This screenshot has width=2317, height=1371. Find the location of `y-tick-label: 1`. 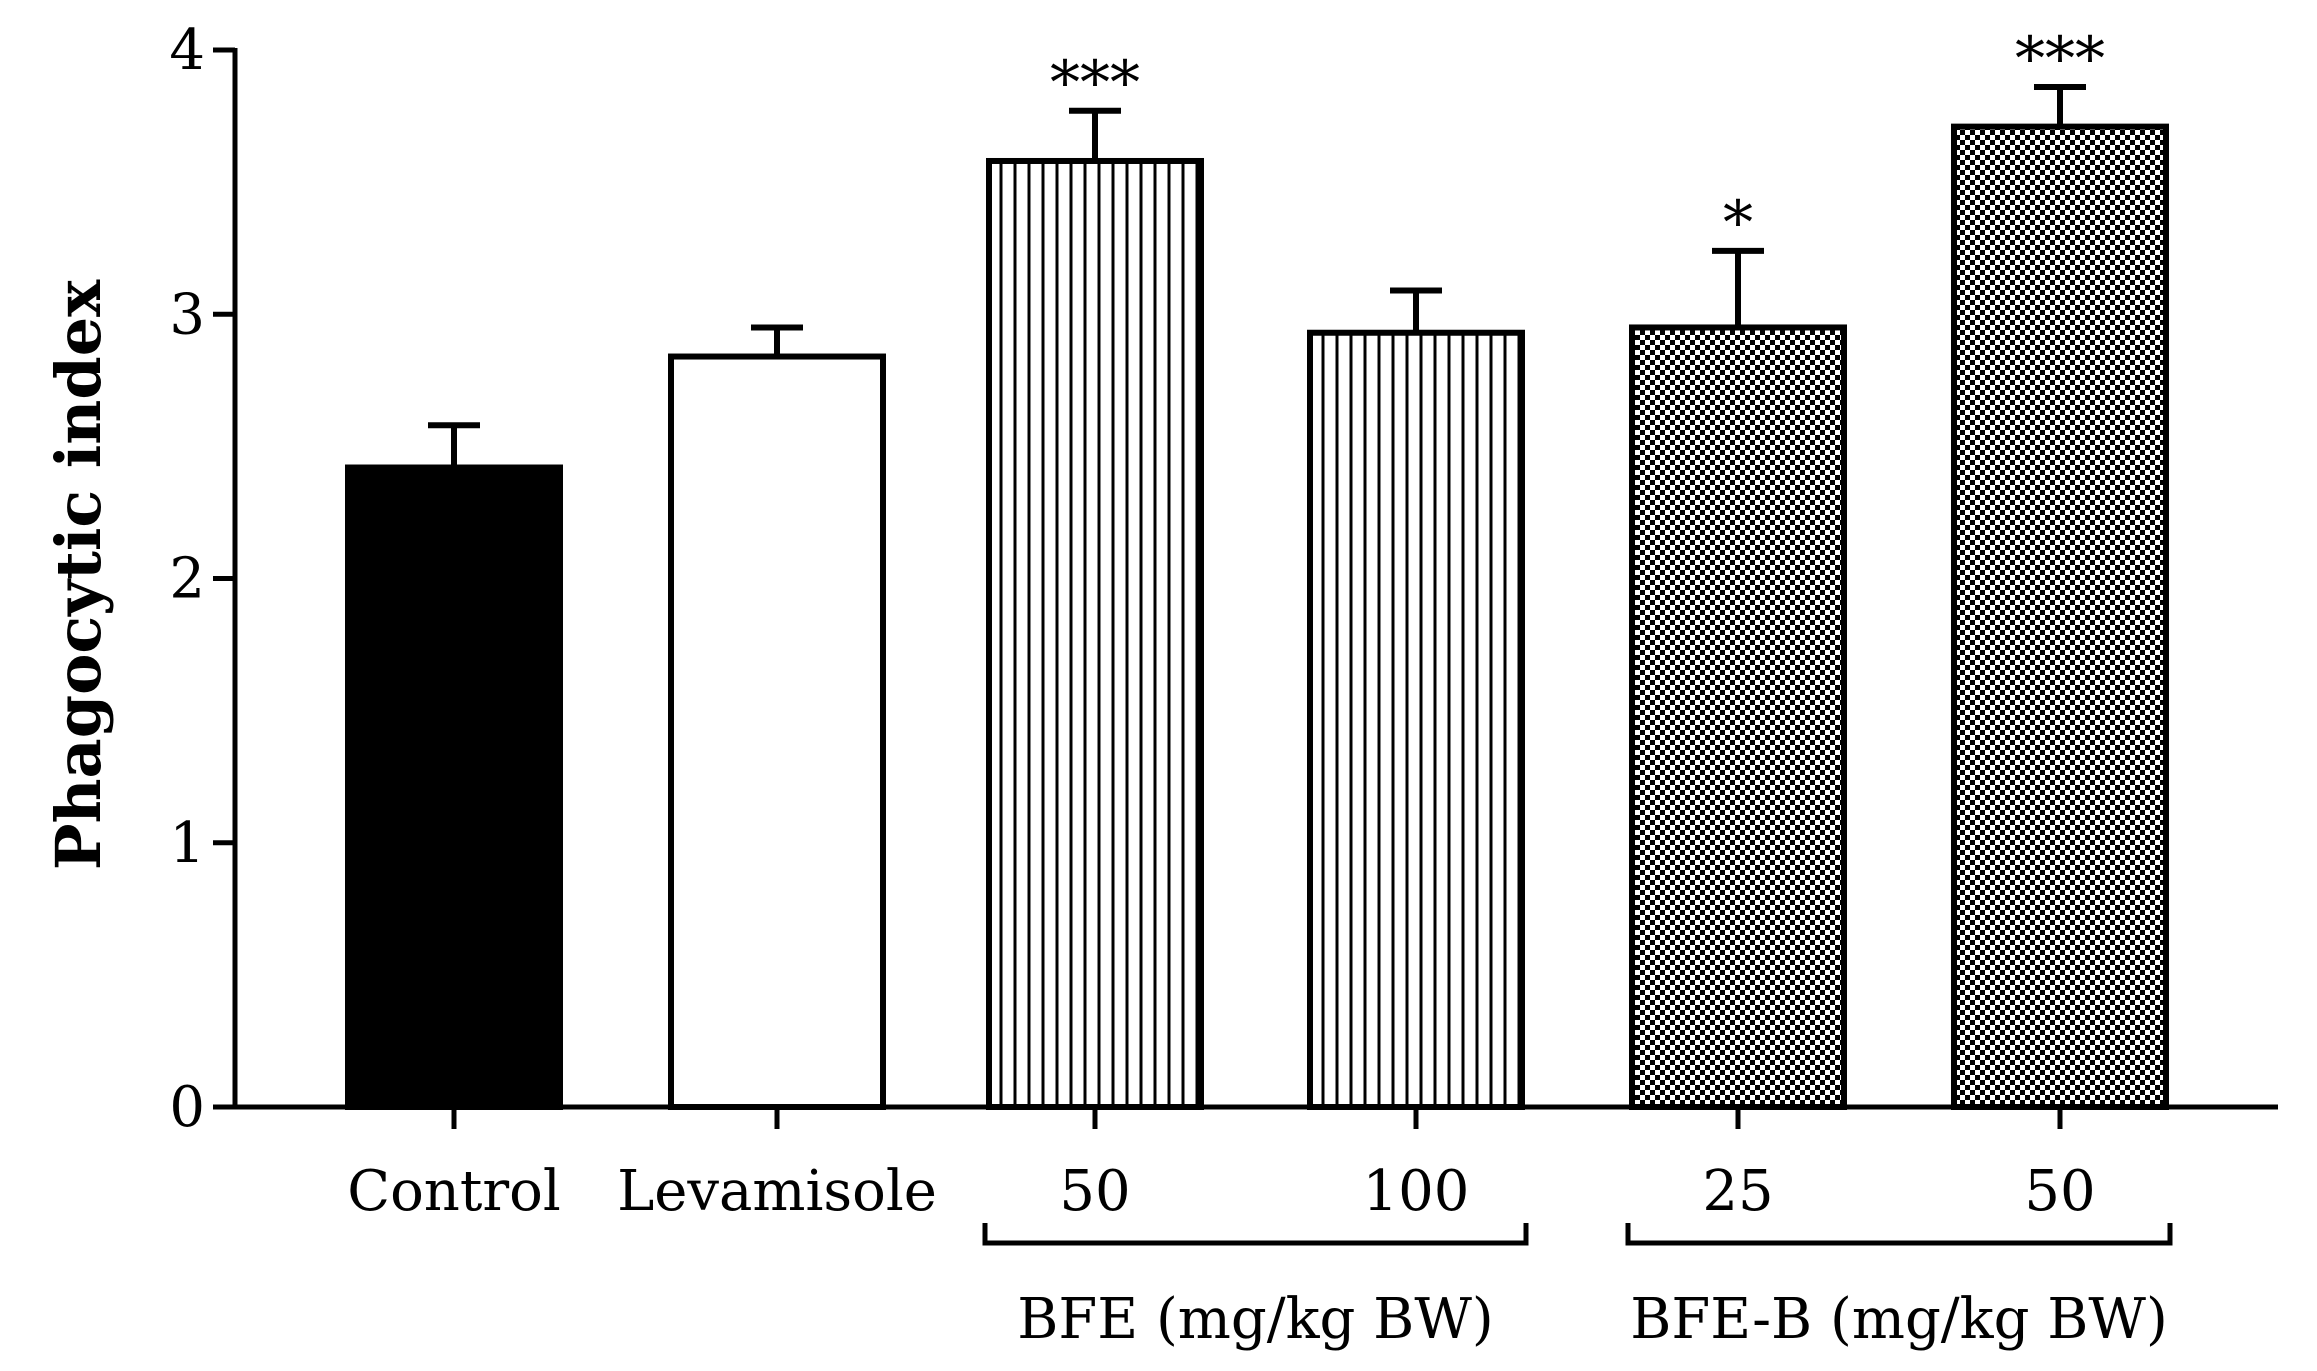

y-tick-label: 1 is located at coordinates (187, 843).